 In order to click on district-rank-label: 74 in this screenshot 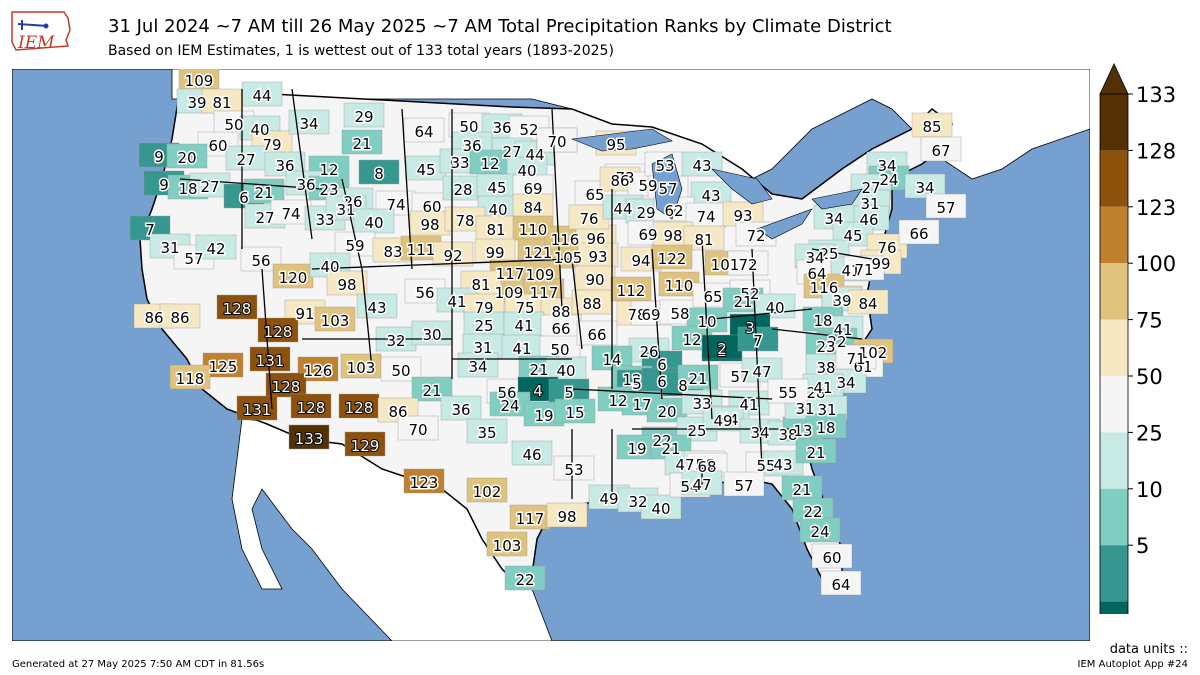, I will do `click(705, 217)`.